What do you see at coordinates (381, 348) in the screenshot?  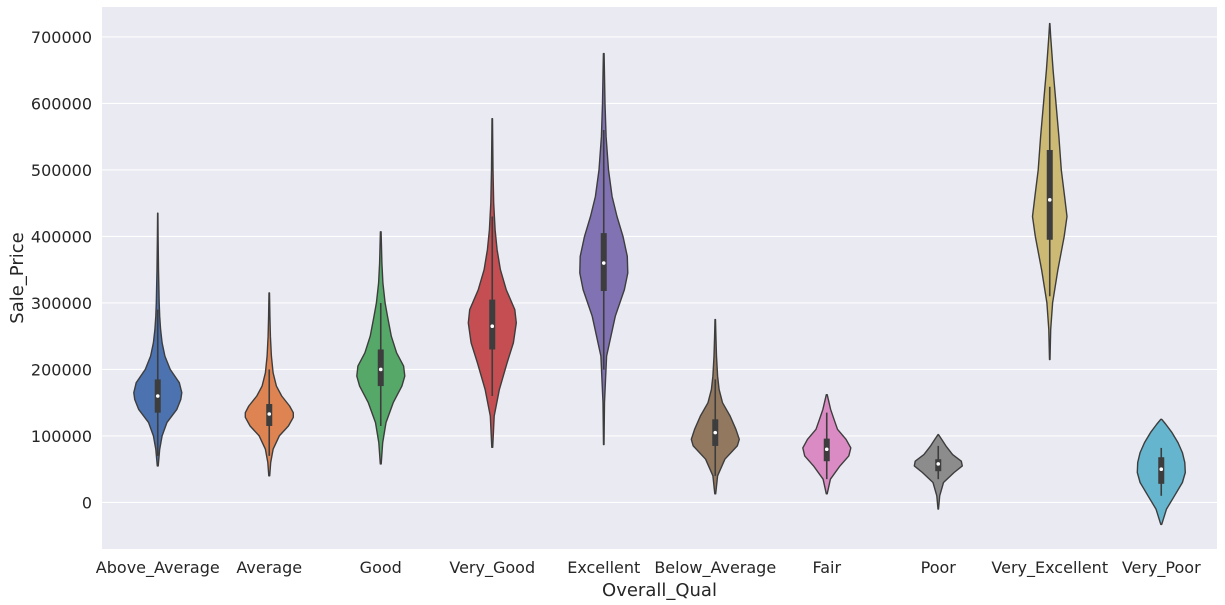 I see `violin-good` at bounding box center [381, 348].